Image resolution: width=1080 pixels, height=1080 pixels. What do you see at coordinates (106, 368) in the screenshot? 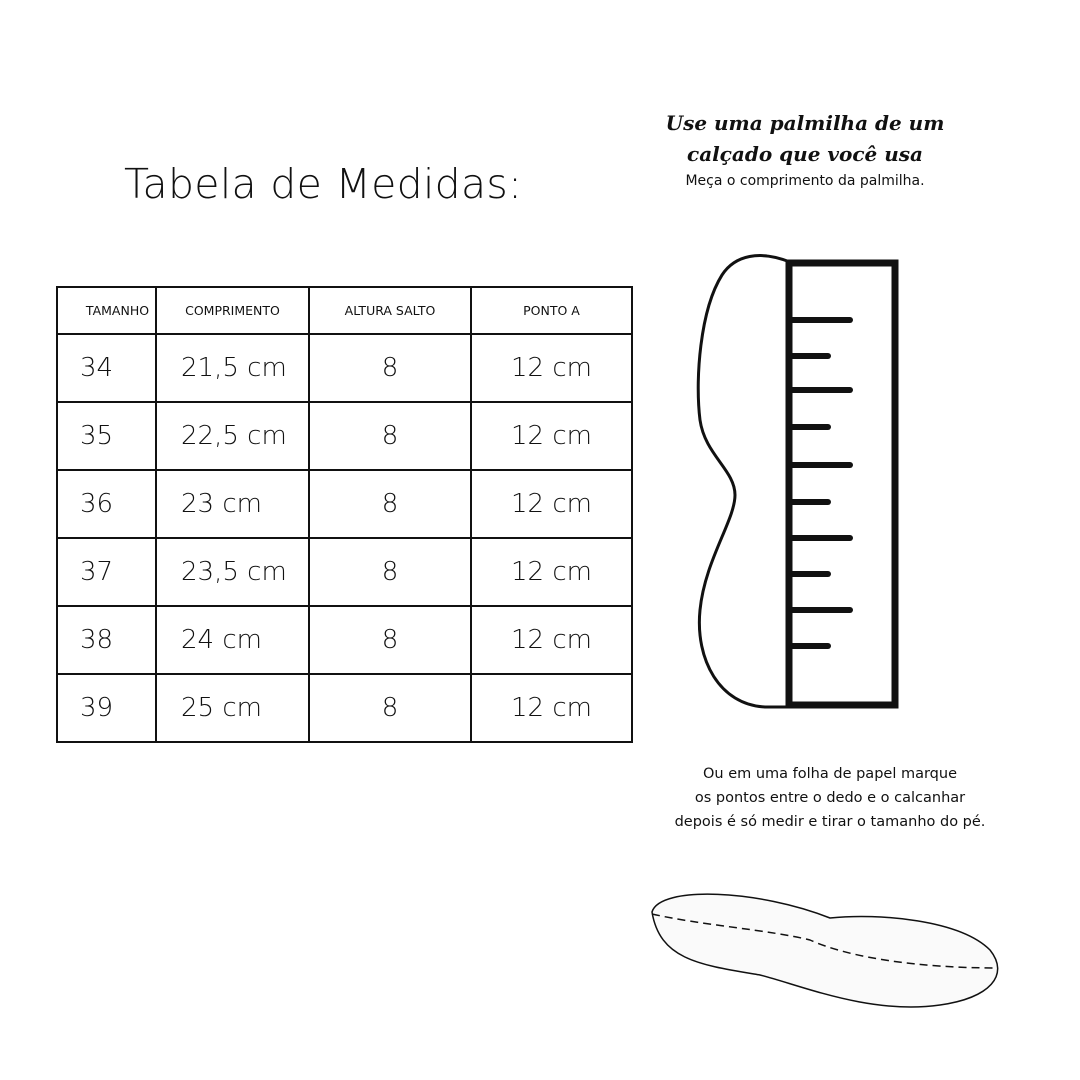
I see `cell-size: 34` at bounding box center [106, 368].